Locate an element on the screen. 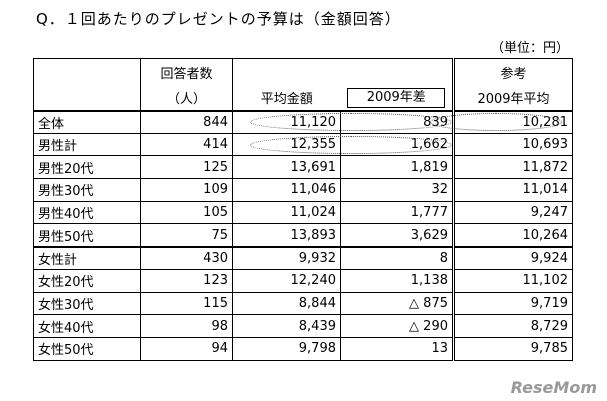  value-cell: 12,240 is located at coordinates (286, 280).